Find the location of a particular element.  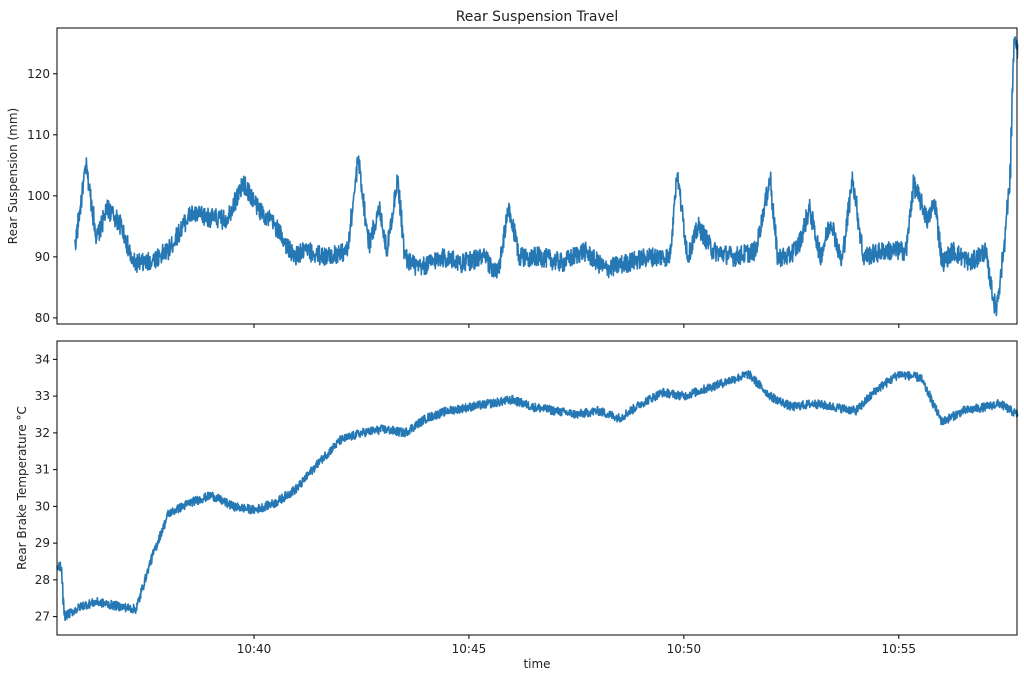

y-tick-label: 31 is located at coordinates (42, 470).